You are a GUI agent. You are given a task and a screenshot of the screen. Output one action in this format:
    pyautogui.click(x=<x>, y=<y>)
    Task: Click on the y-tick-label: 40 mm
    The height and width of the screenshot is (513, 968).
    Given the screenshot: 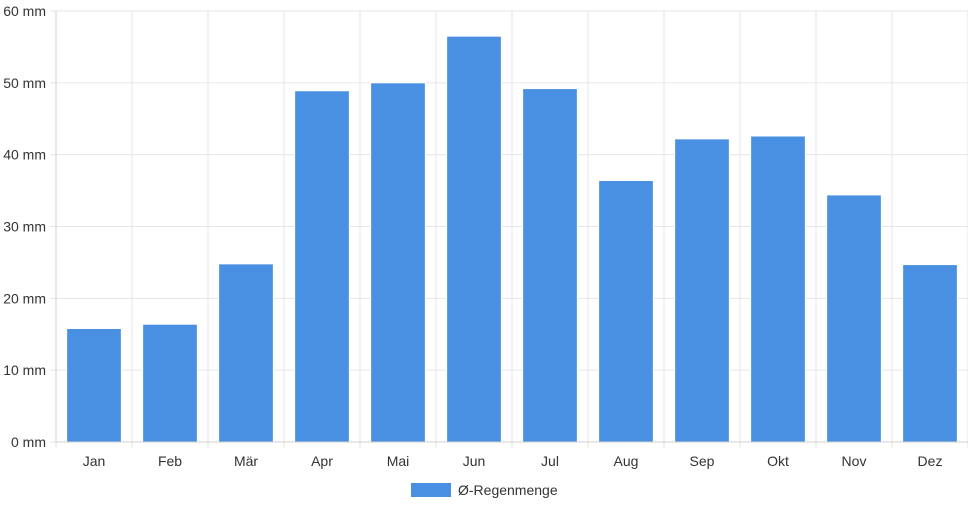 What is the action you would take?
    pyautogui.click(x=24, y=155)
    